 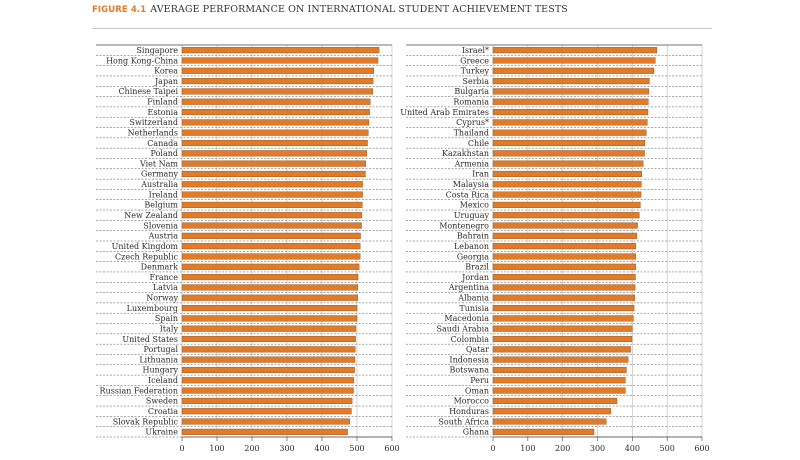 I want to click on category-label: Poland, so click(x=164, y=153).